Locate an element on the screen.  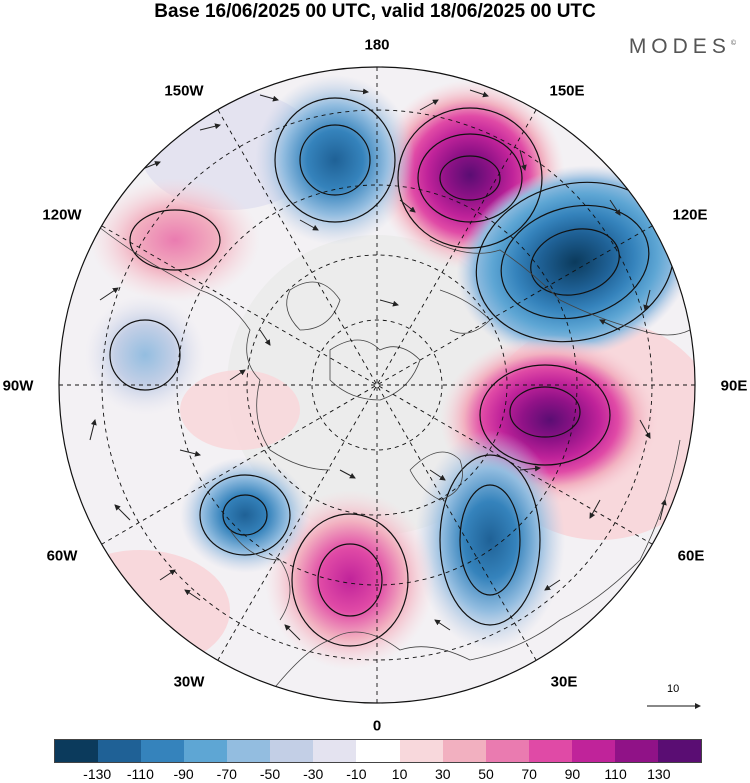
negative-anomaly-east-asia is located at coordinates (575, 262).